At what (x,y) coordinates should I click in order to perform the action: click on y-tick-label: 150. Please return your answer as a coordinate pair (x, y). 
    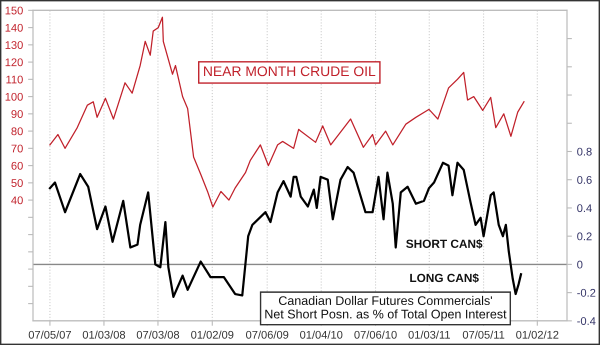
    Looking at the image, I should click on (14, 10).